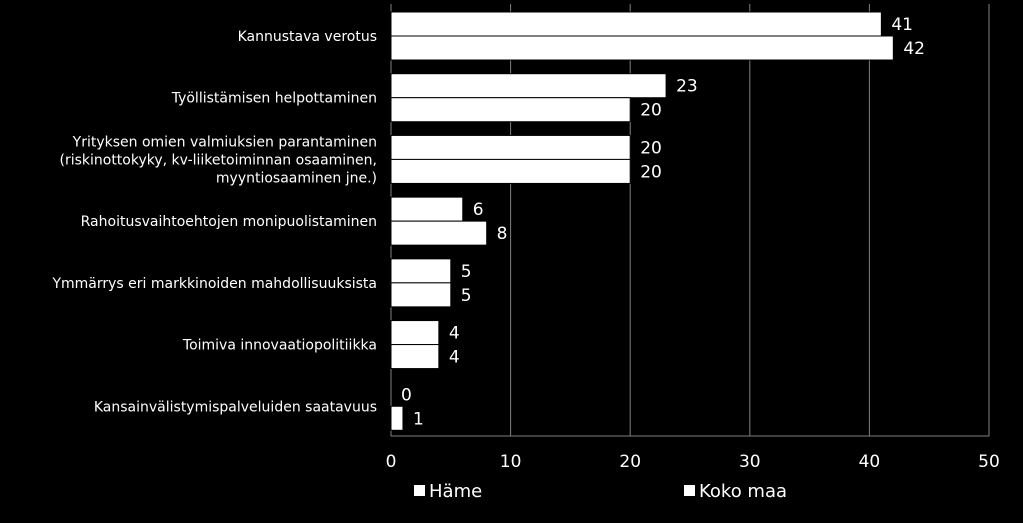  Describe the element at coordinates (279, 346) in the screenshot. I see `category-label: Toimiva innovaatiopolitiikka` at that location.